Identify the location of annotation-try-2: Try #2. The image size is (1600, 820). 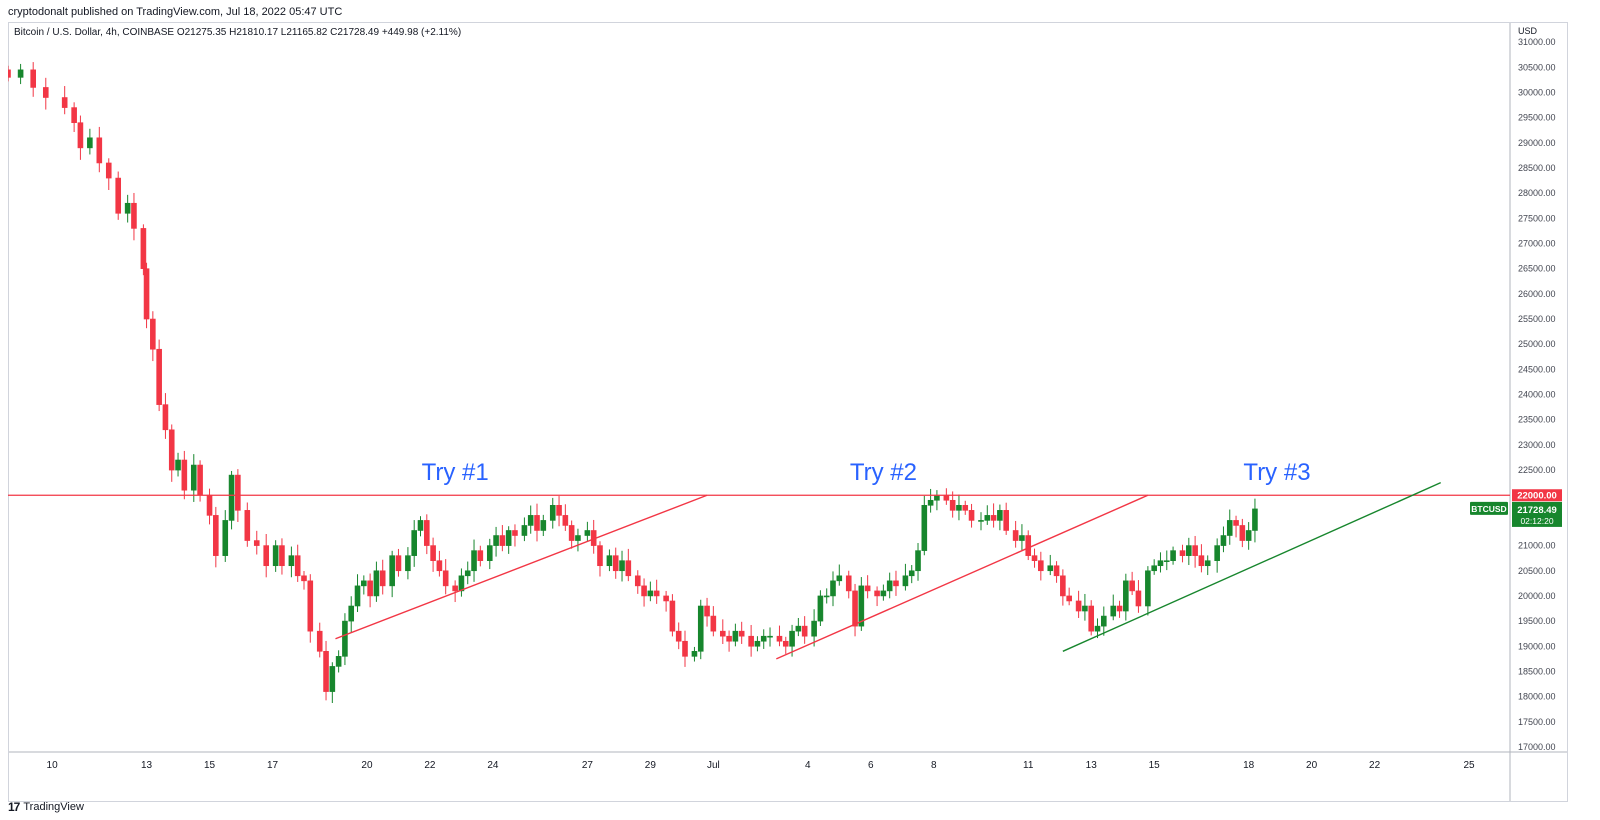
(883, 472).